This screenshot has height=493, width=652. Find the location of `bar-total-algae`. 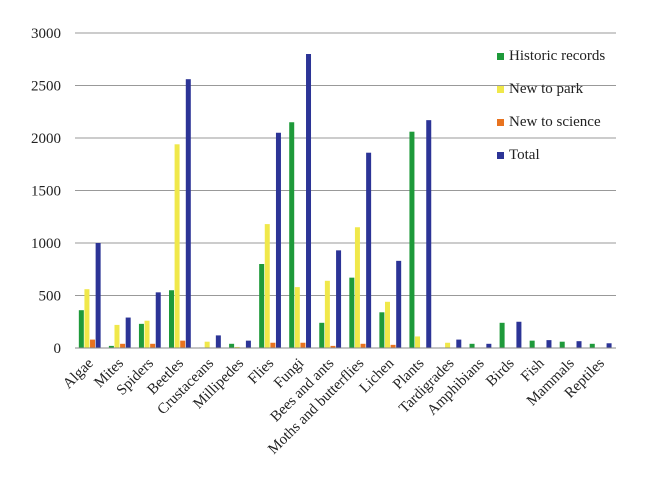

bar-total-algae is located at coordinates (98, 295).